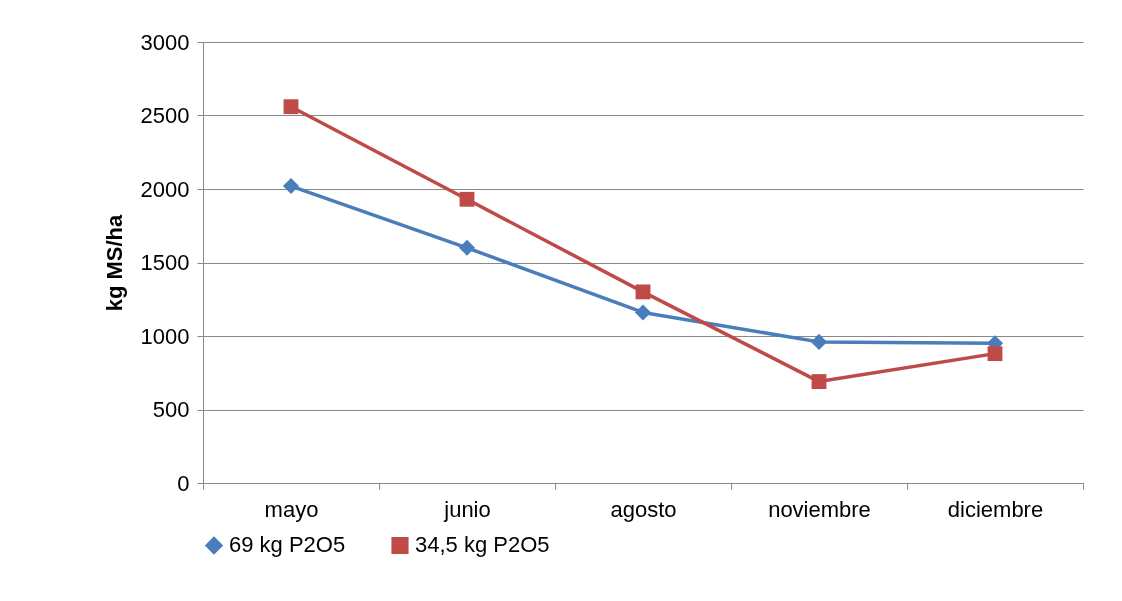 The image size is (1122, 601). Describe the element at coordinates (643, 509) in the screenshot. I see `x-tick-label: agosto` at that location.